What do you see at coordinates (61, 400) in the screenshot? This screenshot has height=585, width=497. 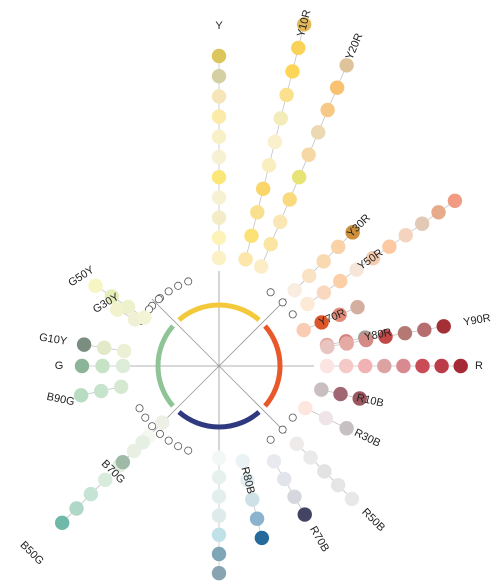 I see `hue-label-b90g: B90G` at bounding box center [61, 400].